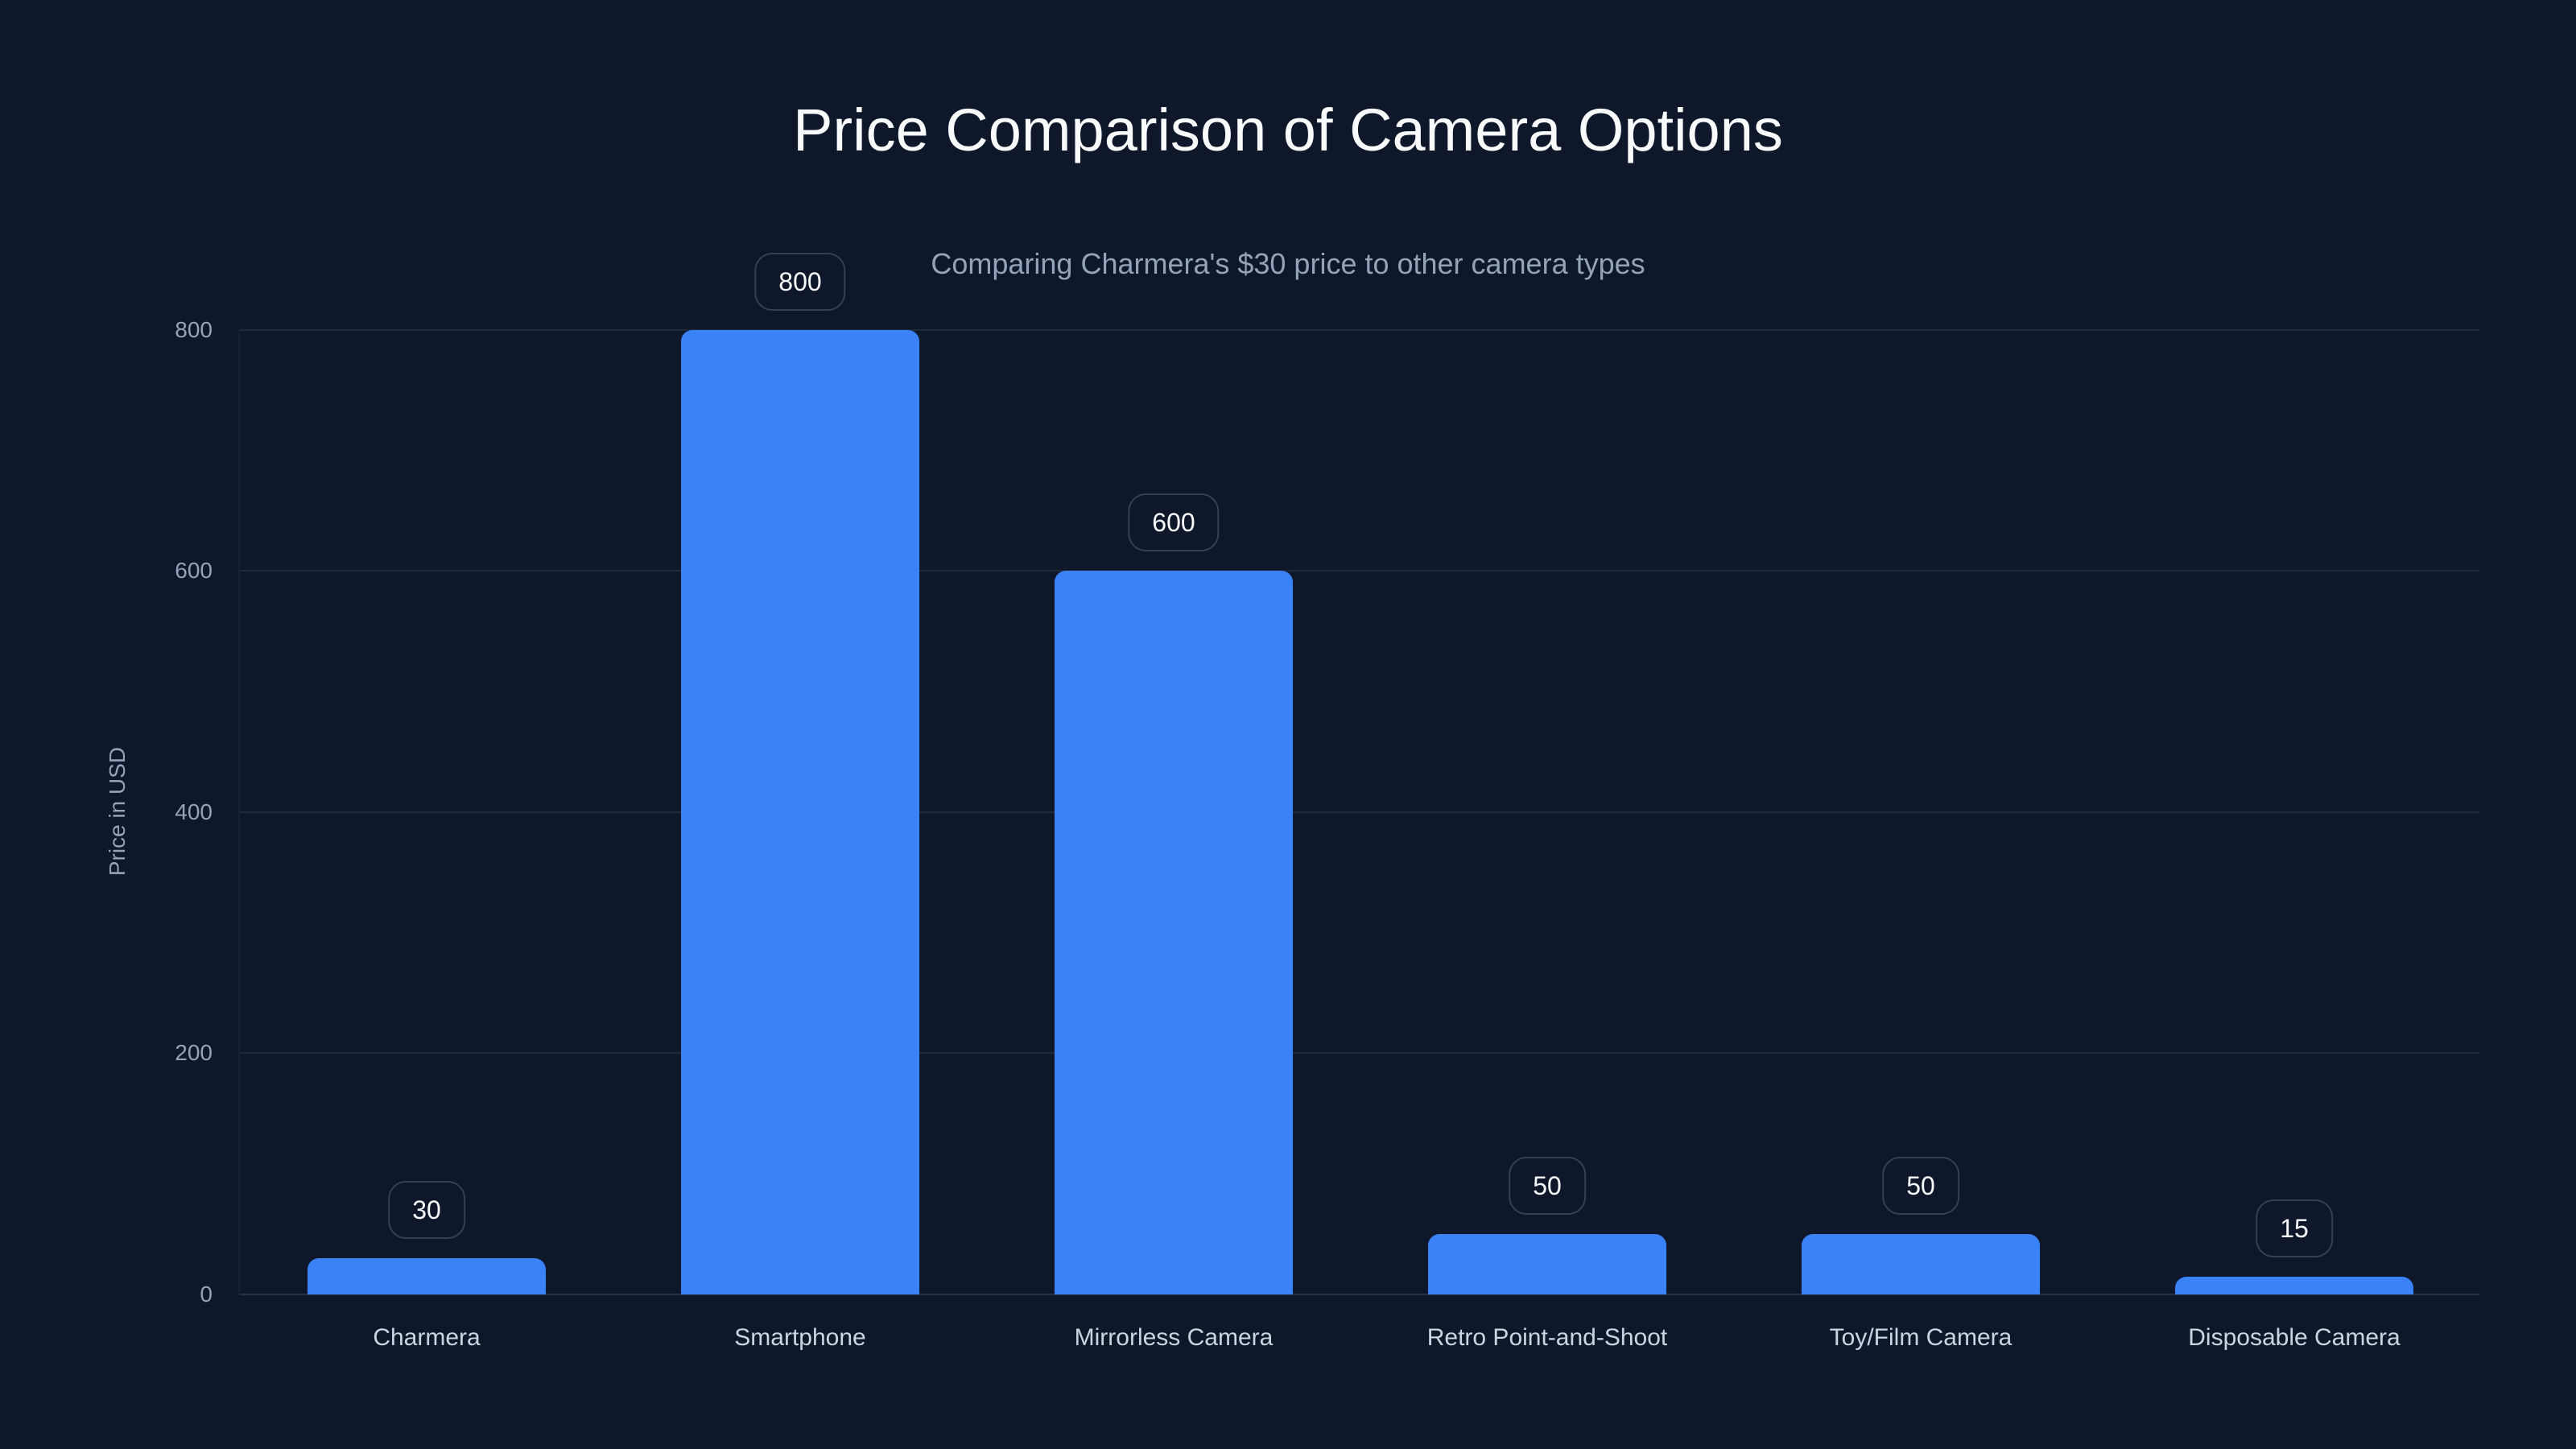 This screenshot has width=2576, height=1449. Describe the element at coordinates (1547, 1337) in the screenshot. I see `x-tick-label: Retro Point-and-Shoot` at that location.